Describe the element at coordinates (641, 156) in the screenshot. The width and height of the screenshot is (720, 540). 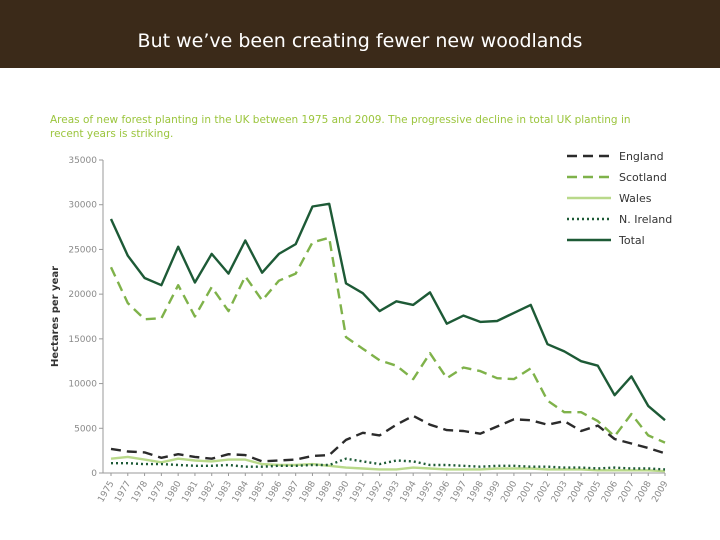
I see `legend-label: England` at that location.